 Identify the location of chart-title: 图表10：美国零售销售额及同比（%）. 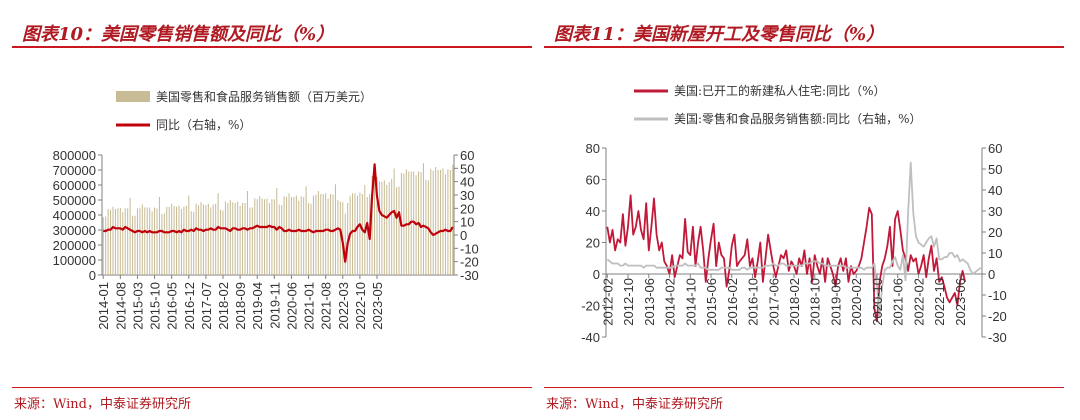
(178, 34).